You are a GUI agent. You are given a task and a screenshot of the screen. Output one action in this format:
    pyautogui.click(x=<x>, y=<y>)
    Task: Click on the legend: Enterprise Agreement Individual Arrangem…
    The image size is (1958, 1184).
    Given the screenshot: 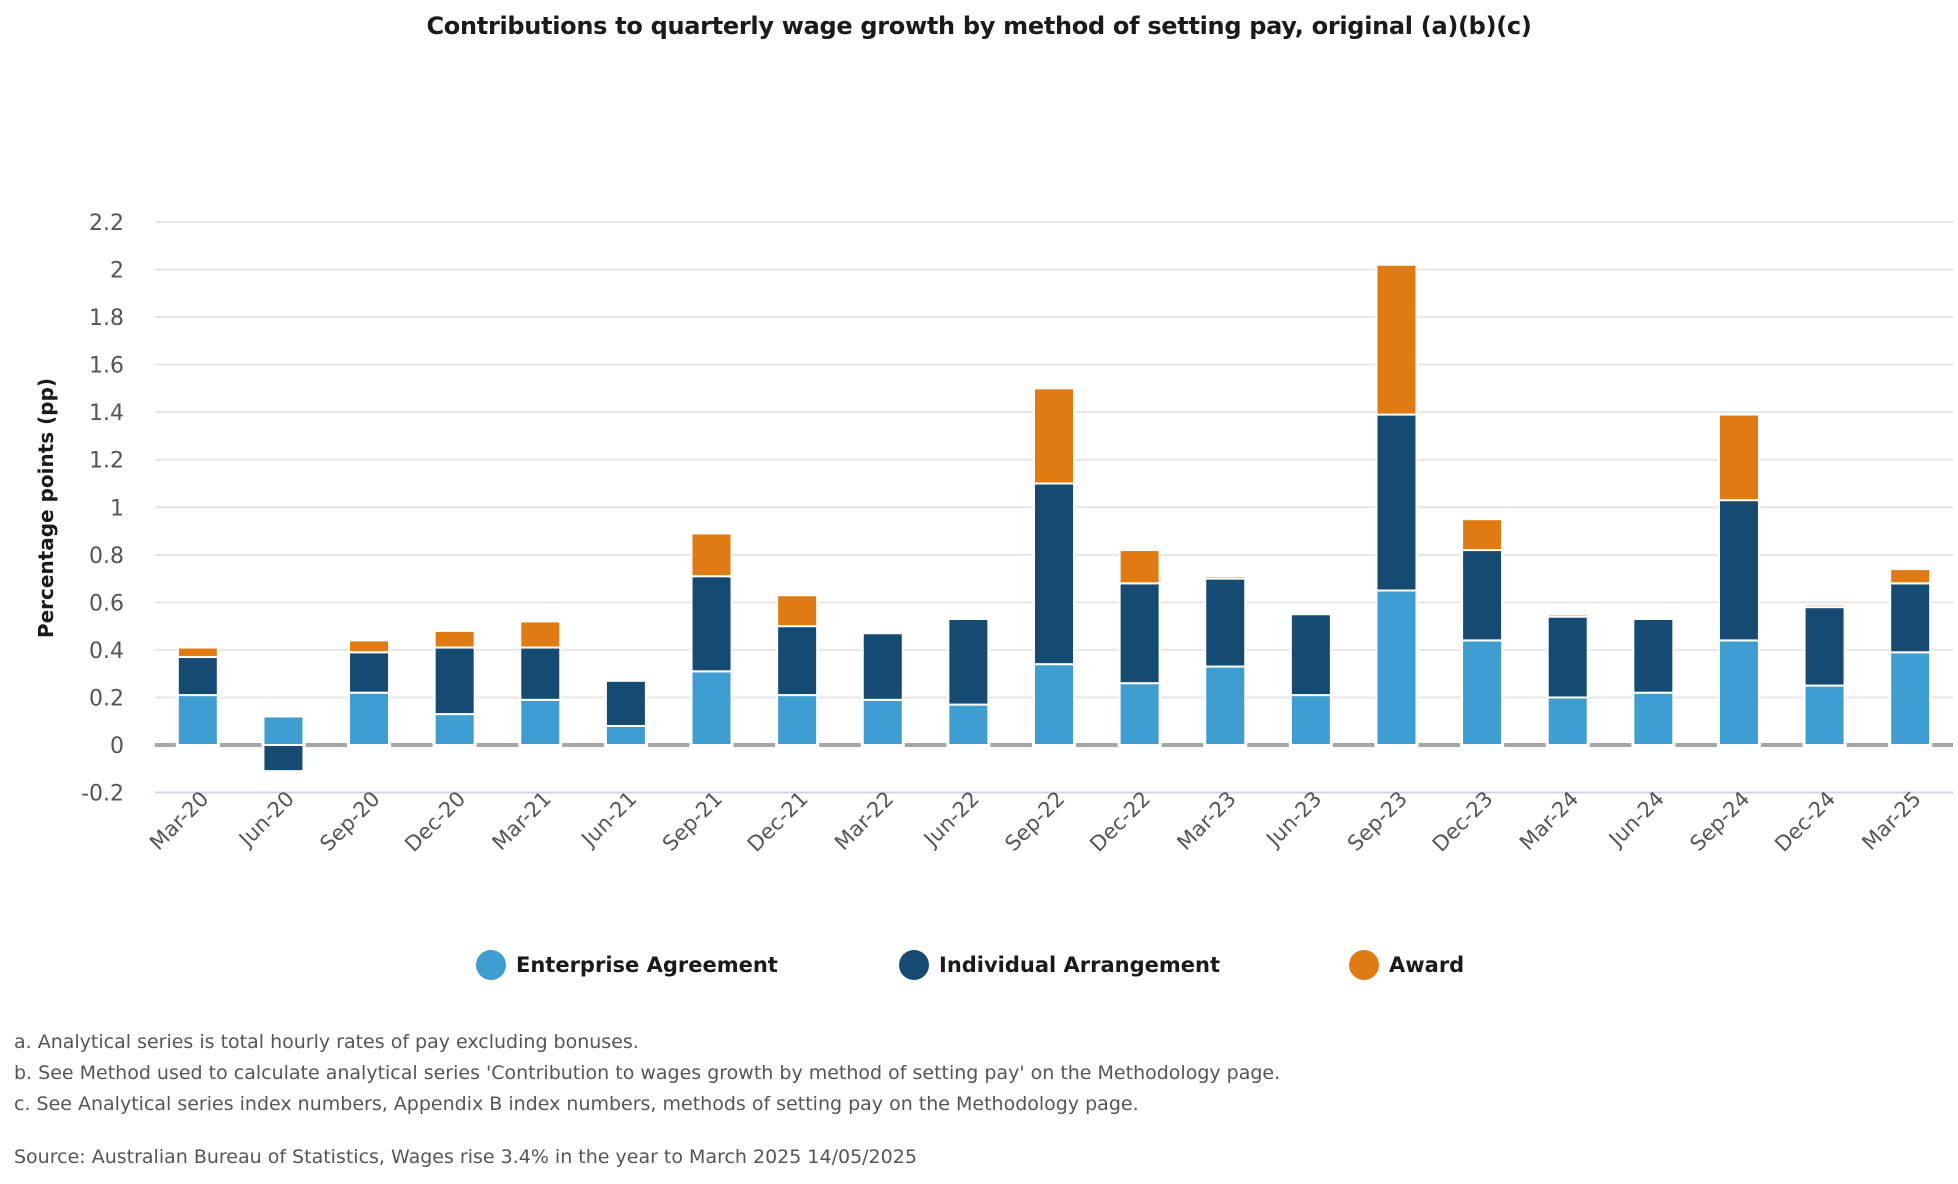 What is the action you would take?
    pyautogui.click(x=979, y=970)
    